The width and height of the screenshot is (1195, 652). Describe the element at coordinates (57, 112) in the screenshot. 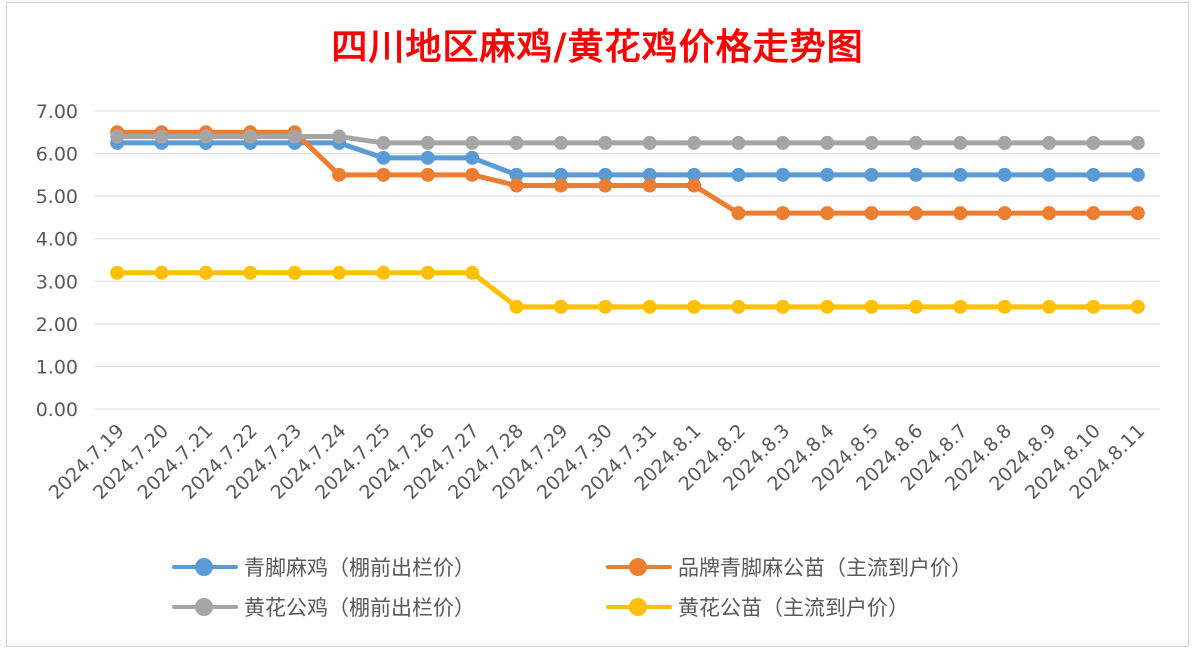

I see `y-tick-label-7: 7.00` at that location.